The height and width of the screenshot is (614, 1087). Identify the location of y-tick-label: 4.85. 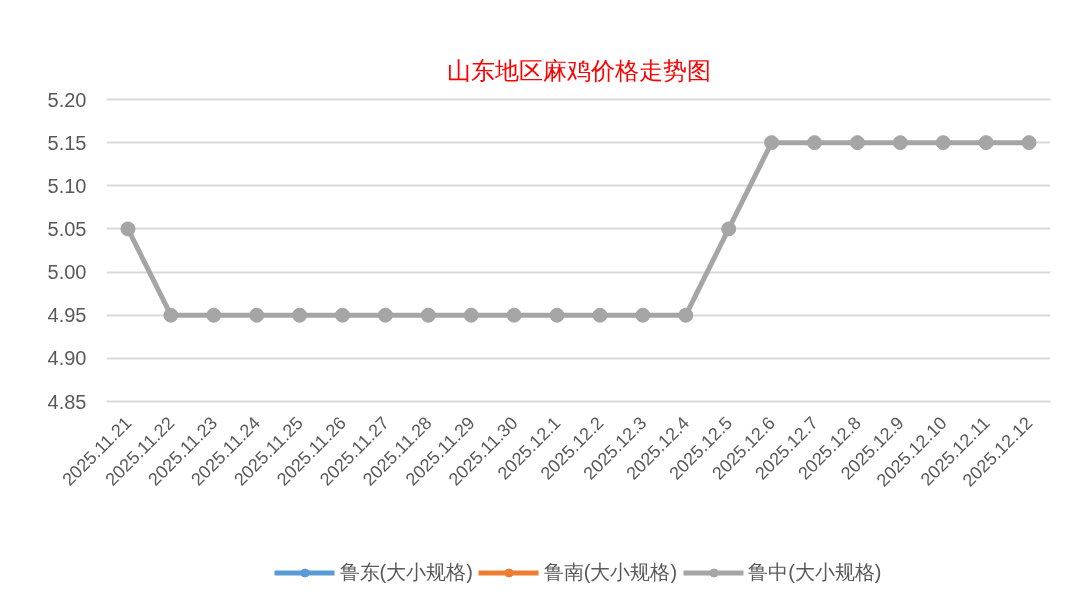
(67, 401).